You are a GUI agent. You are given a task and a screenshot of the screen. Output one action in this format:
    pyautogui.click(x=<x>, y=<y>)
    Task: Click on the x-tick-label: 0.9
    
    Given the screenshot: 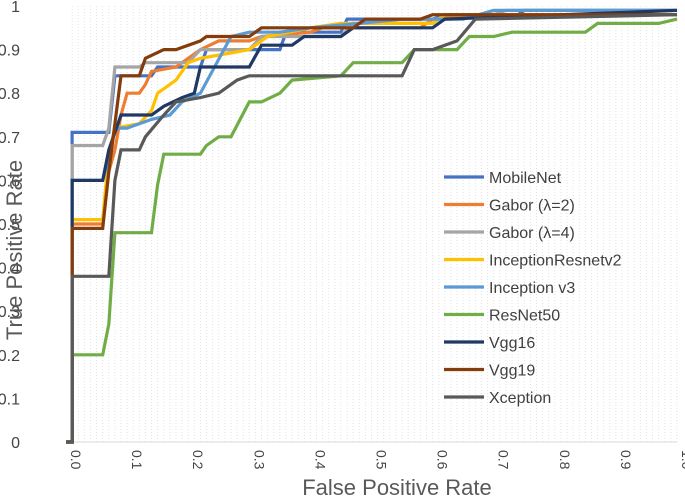 What is the action you would take?
    pyautogui.click(x=626, y=460)
    